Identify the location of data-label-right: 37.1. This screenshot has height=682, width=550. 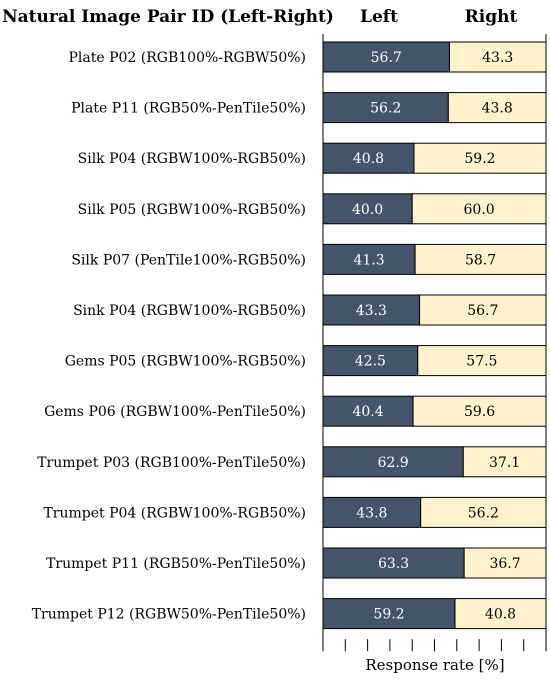
(504, 463).